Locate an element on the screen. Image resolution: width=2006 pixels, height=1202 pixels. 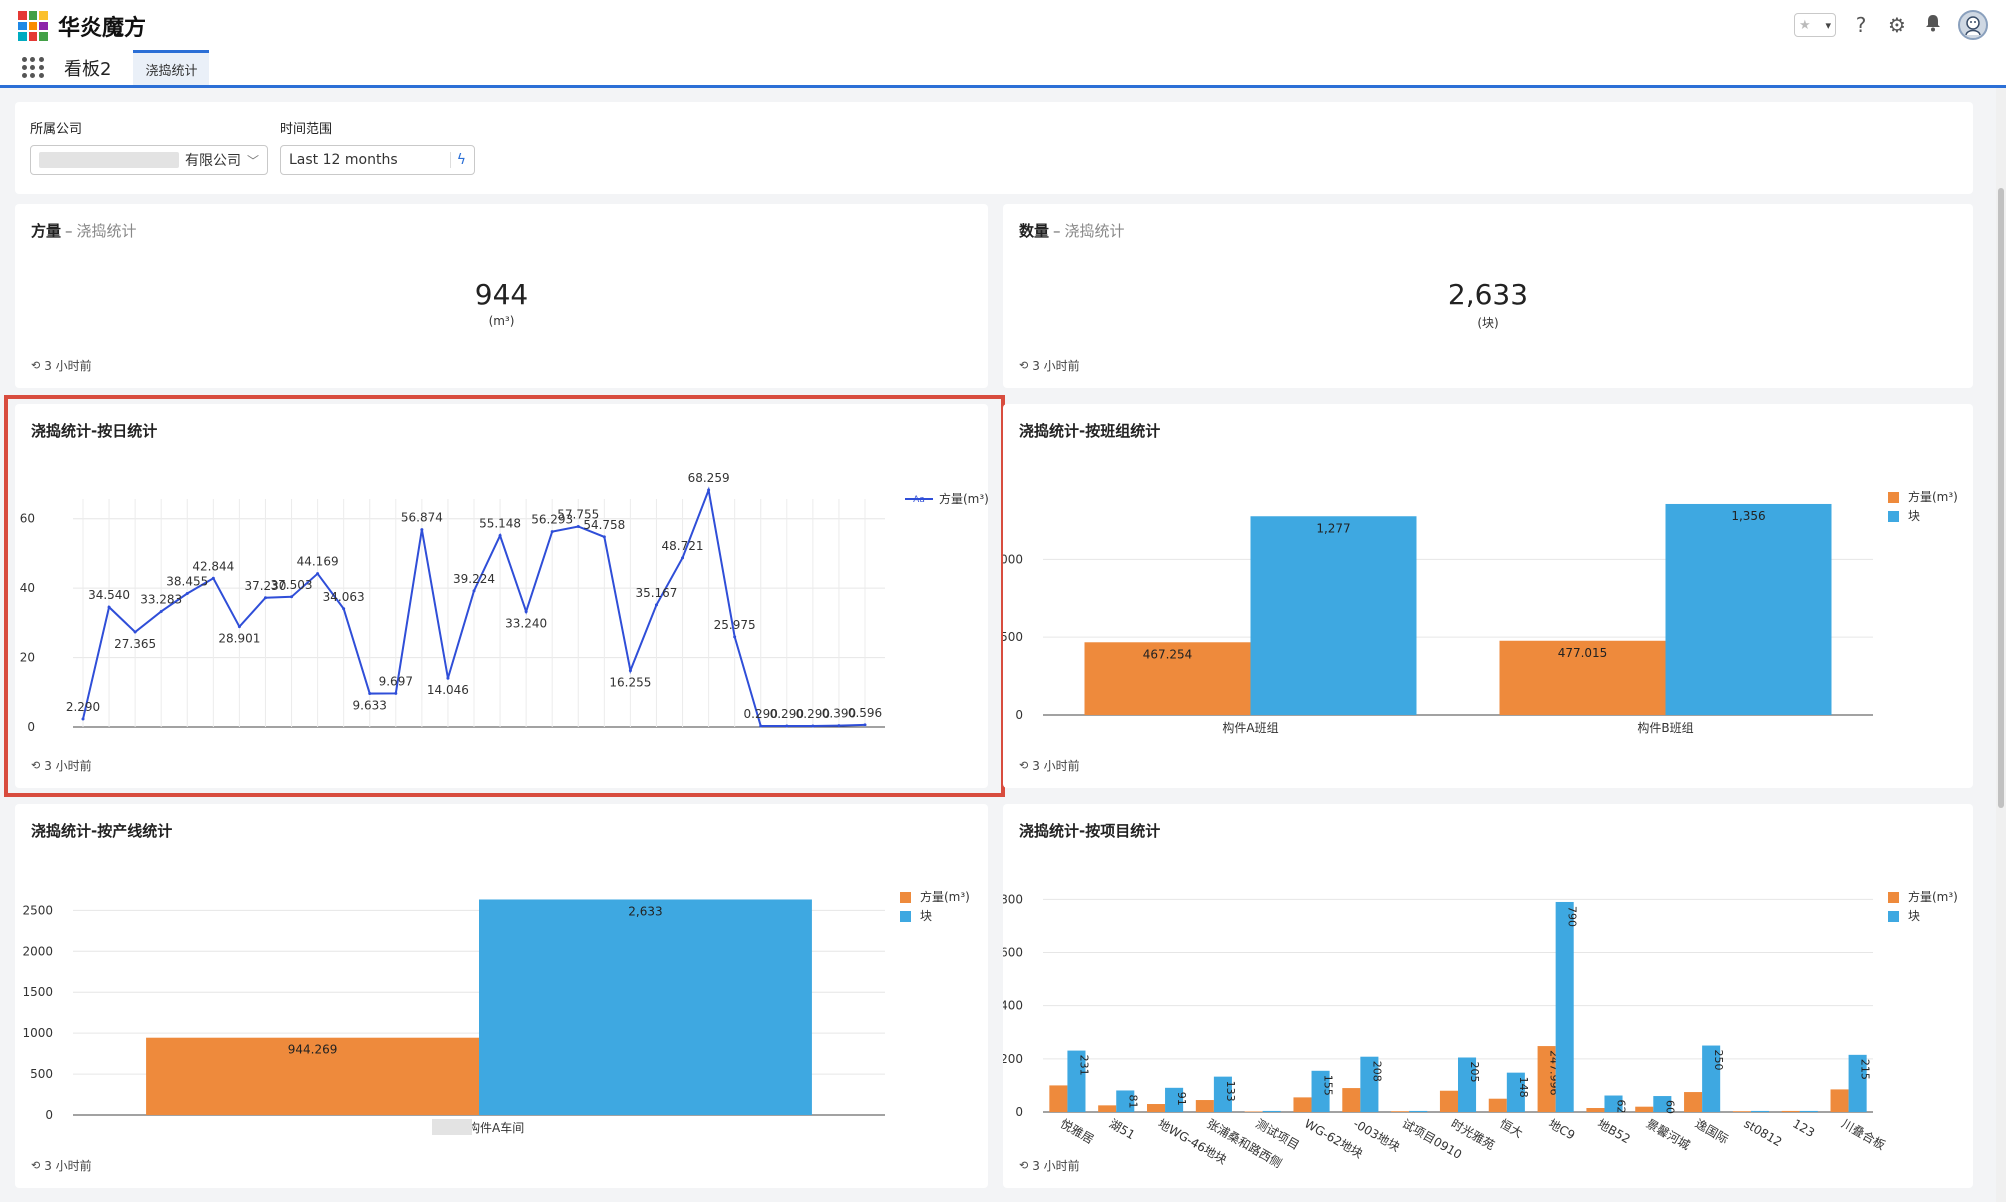
company-select-value: 有限公司 is located at coordinates (212, 161).